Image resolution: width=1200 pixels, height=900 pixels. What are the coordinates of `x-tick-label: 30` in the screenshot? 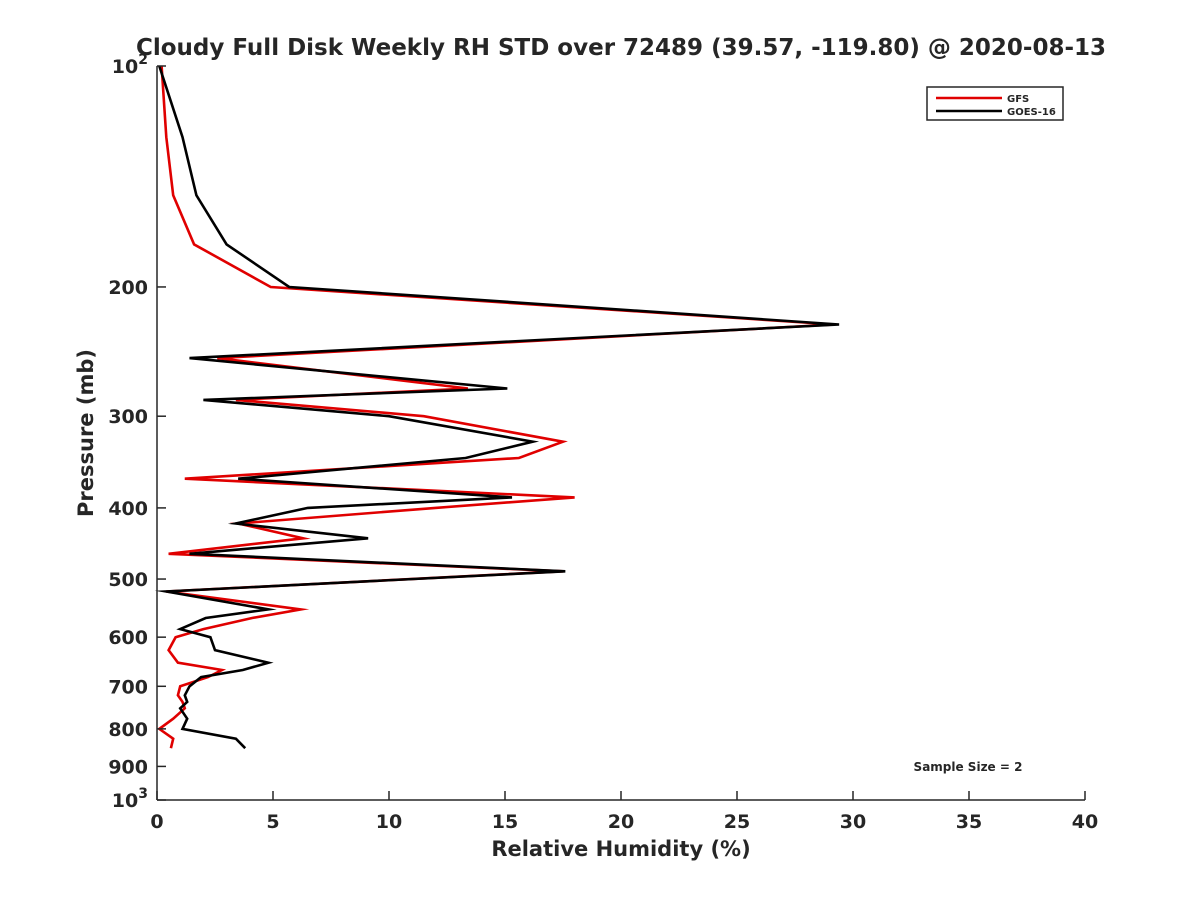 It's located at (853, 822).